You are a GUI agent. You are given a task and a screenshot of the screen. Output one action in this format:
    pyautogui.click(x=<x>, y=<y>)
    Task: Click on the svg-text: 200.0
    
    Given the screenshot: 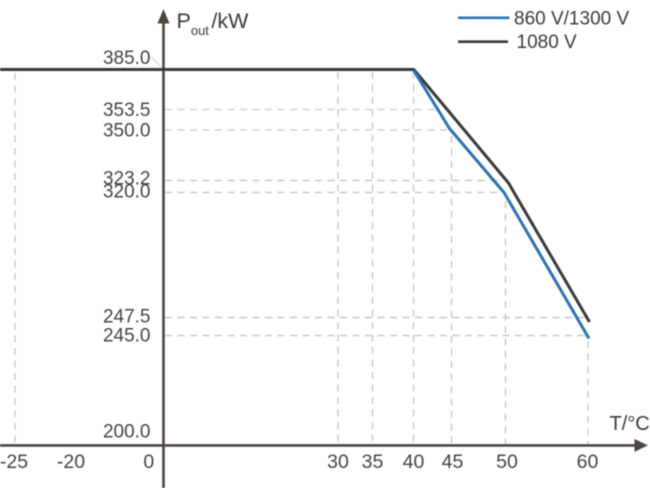 What is the action you would take?
    pyautogui.click(x=127, y=432)
    